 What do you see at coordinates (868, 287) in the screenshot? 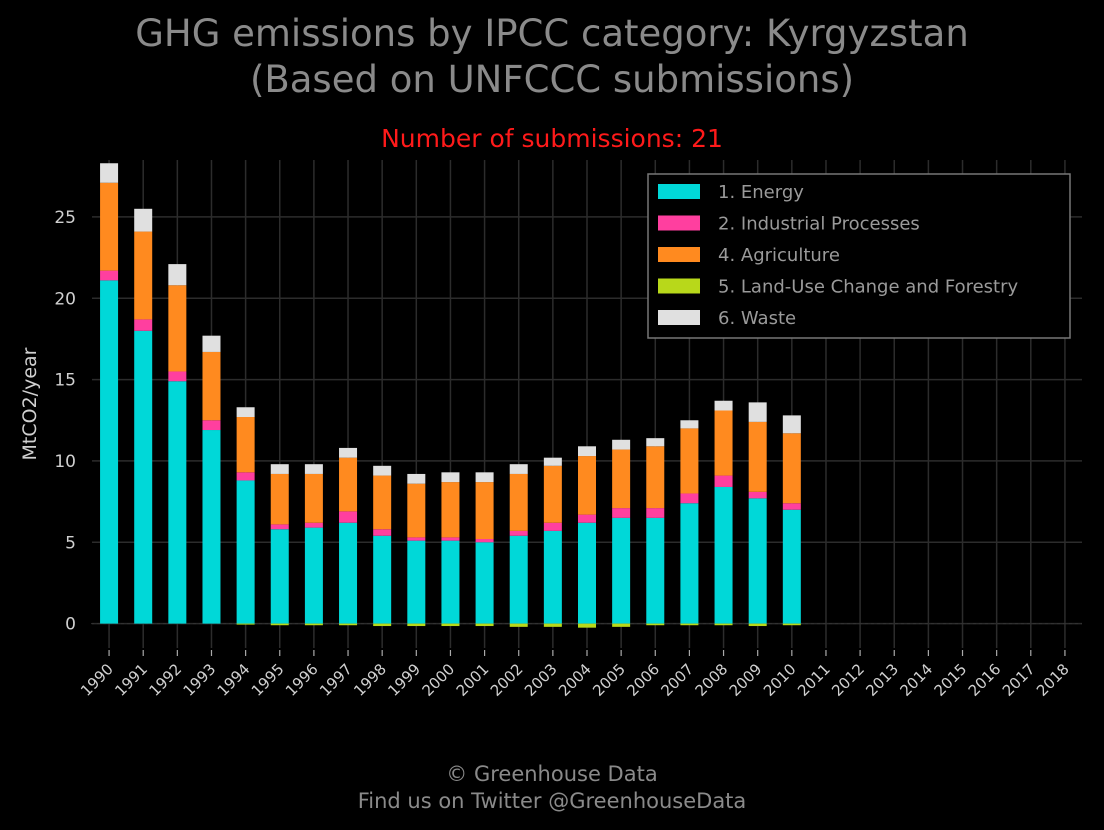
I see `legend-label: 5. Land-Use Change and Forestry` at bounding box center [868, 287].